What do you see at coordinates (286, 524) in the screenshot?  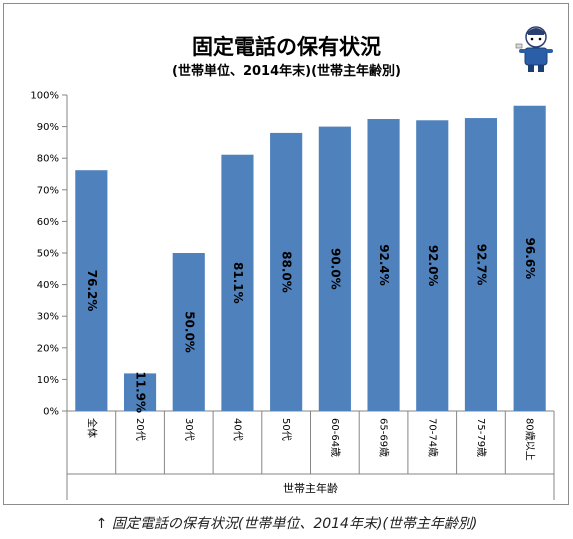 I see `figure-caption: ↑ 固定電話の保有状況(世帯単位、2014年末)(世帯主年齢別)` at bounding box center [286, 524].